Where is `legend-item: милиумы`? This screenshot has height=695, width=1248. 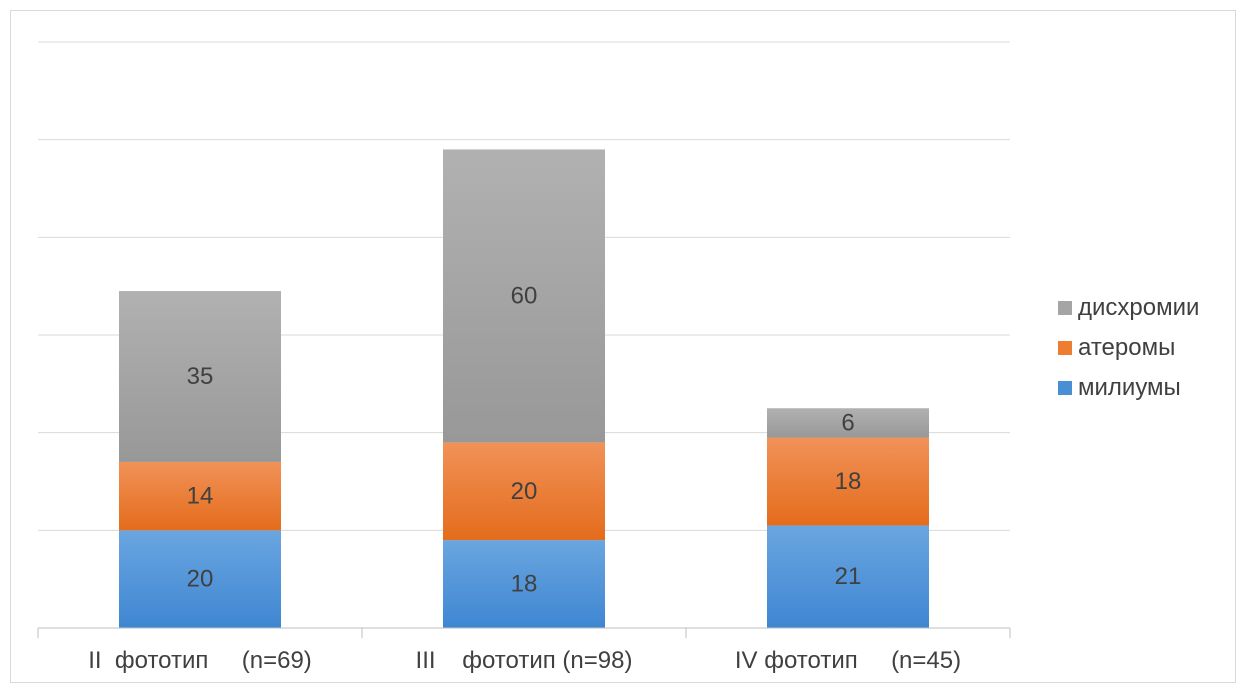
legend-item: милиумы is located at coordinates (1150, 388).